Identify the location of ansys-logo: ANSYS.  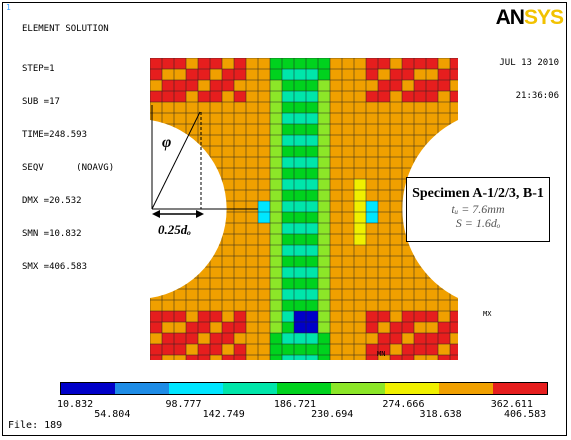
(529, 17).